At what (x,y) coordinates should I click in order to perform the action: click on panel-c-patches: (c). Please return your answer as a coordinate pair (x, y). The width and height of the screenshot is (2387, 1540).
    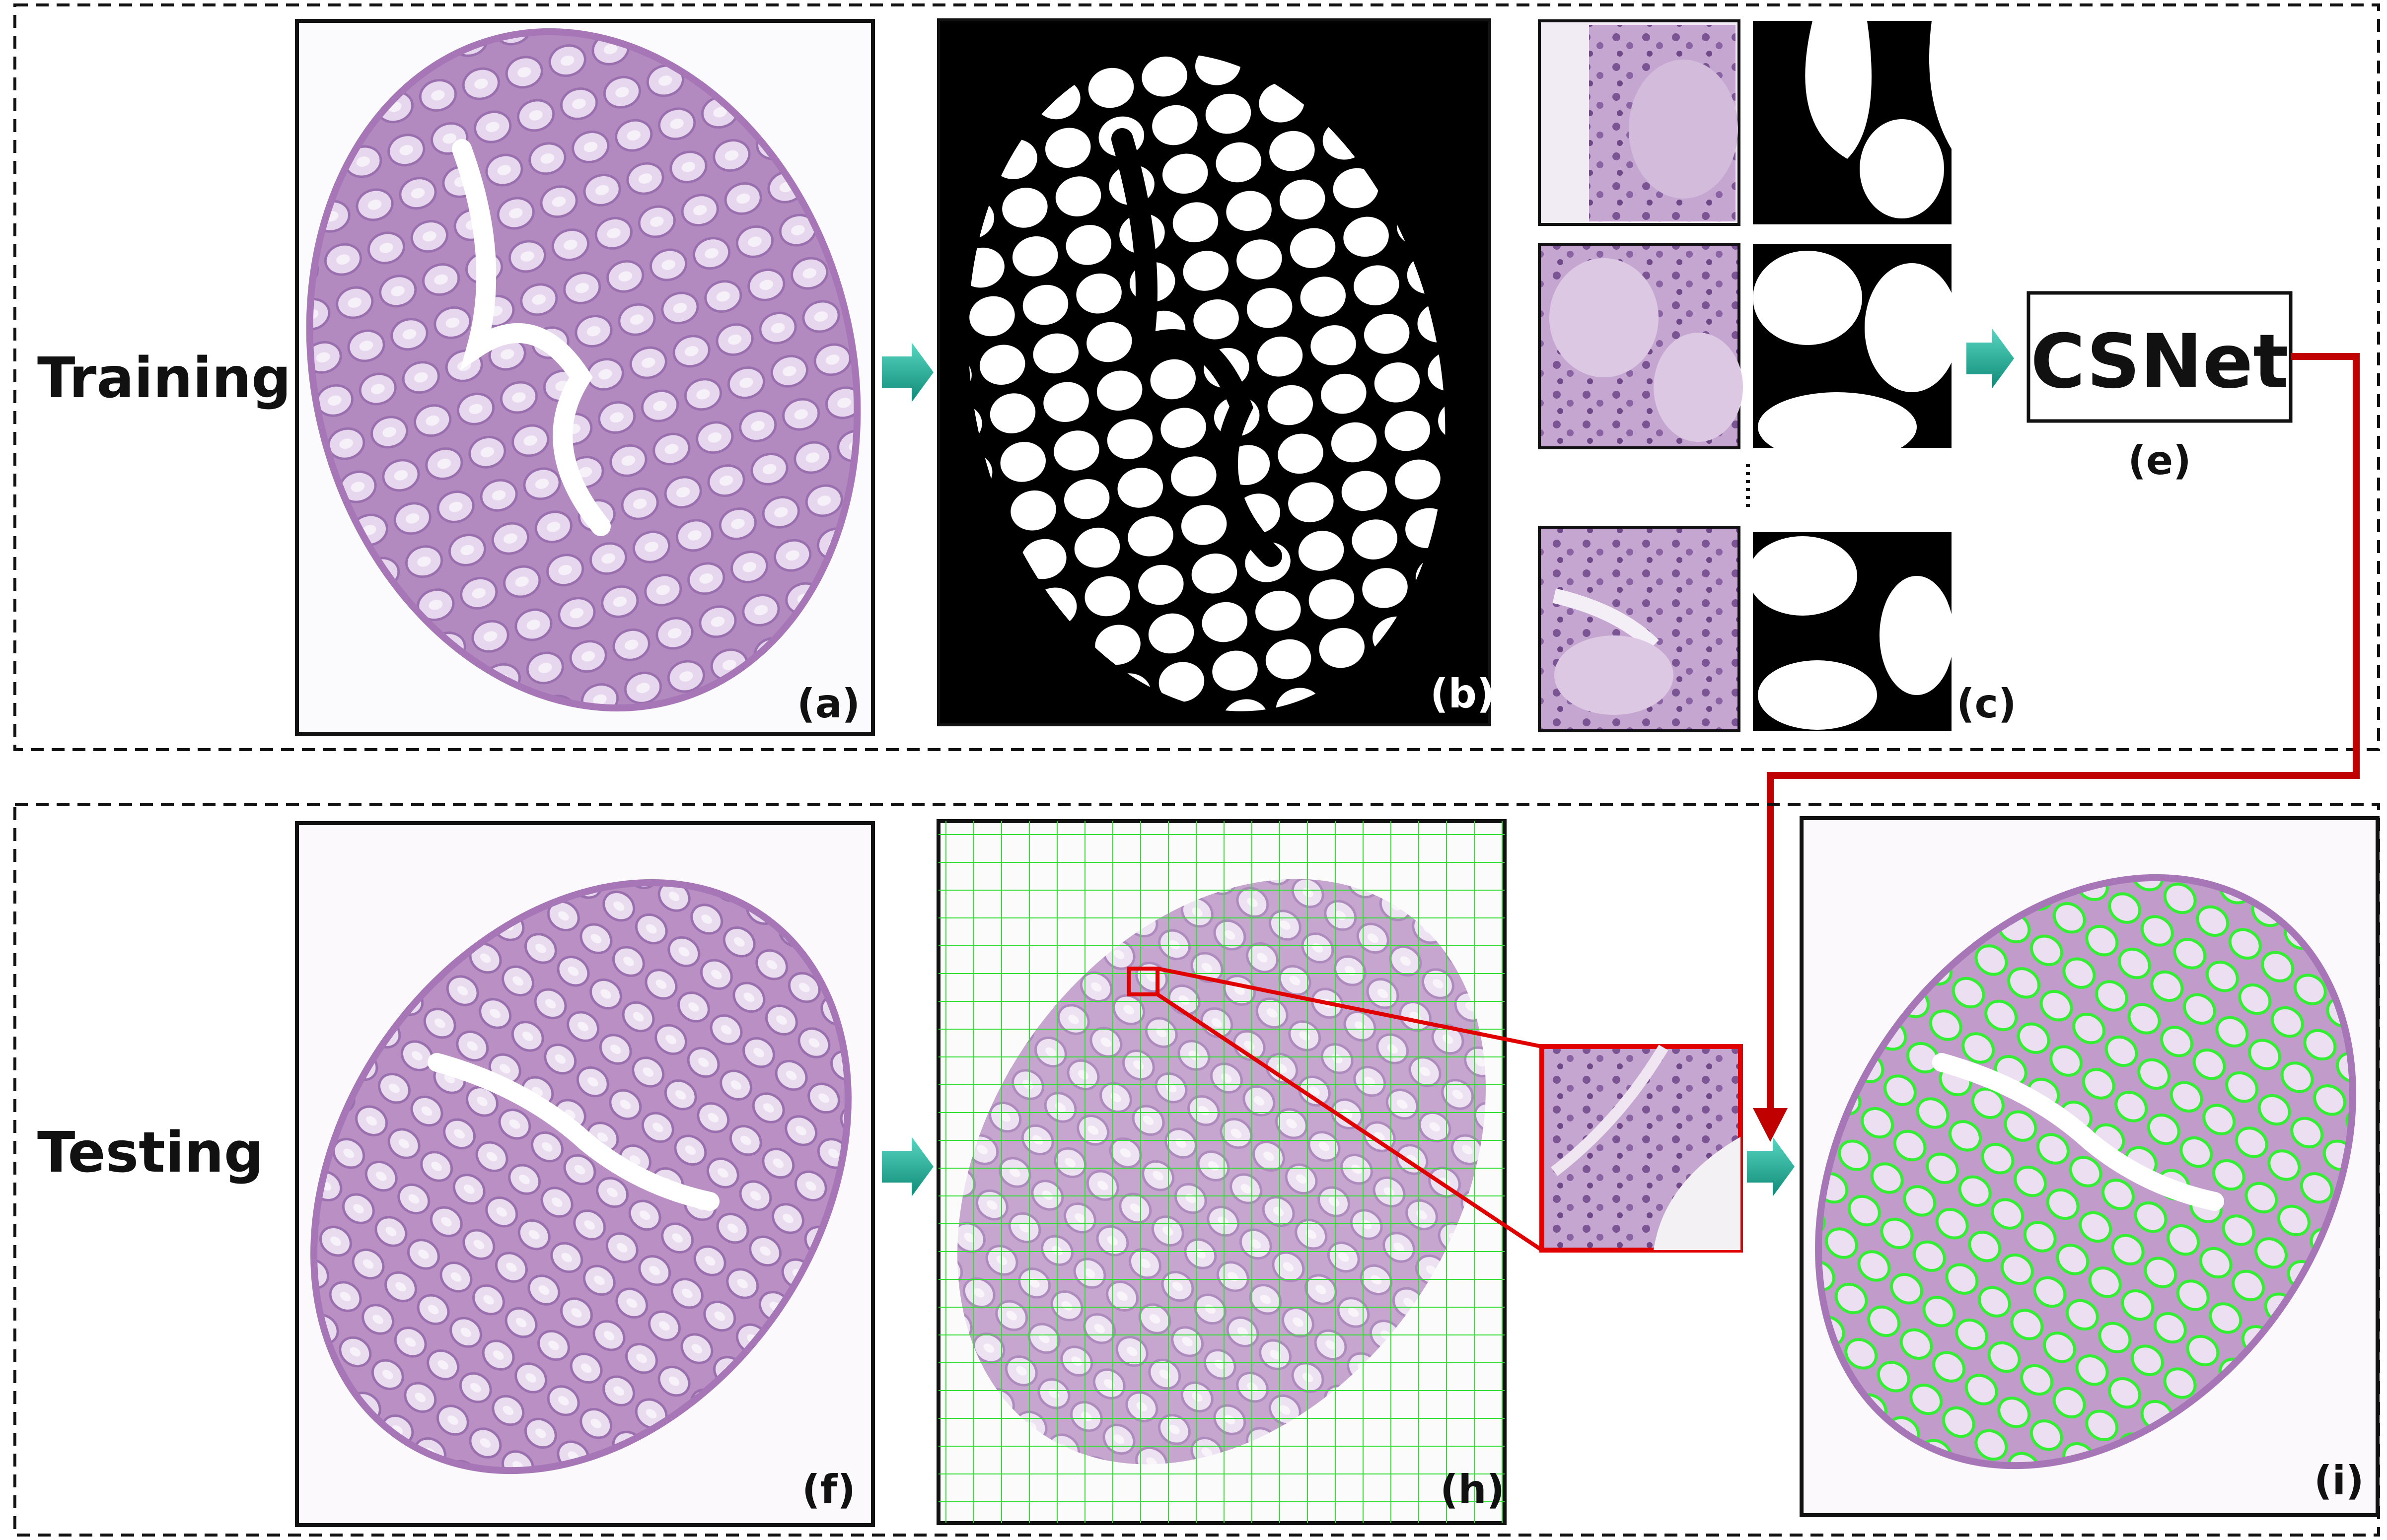
    Looking at the image, I should click on (1777, 375).